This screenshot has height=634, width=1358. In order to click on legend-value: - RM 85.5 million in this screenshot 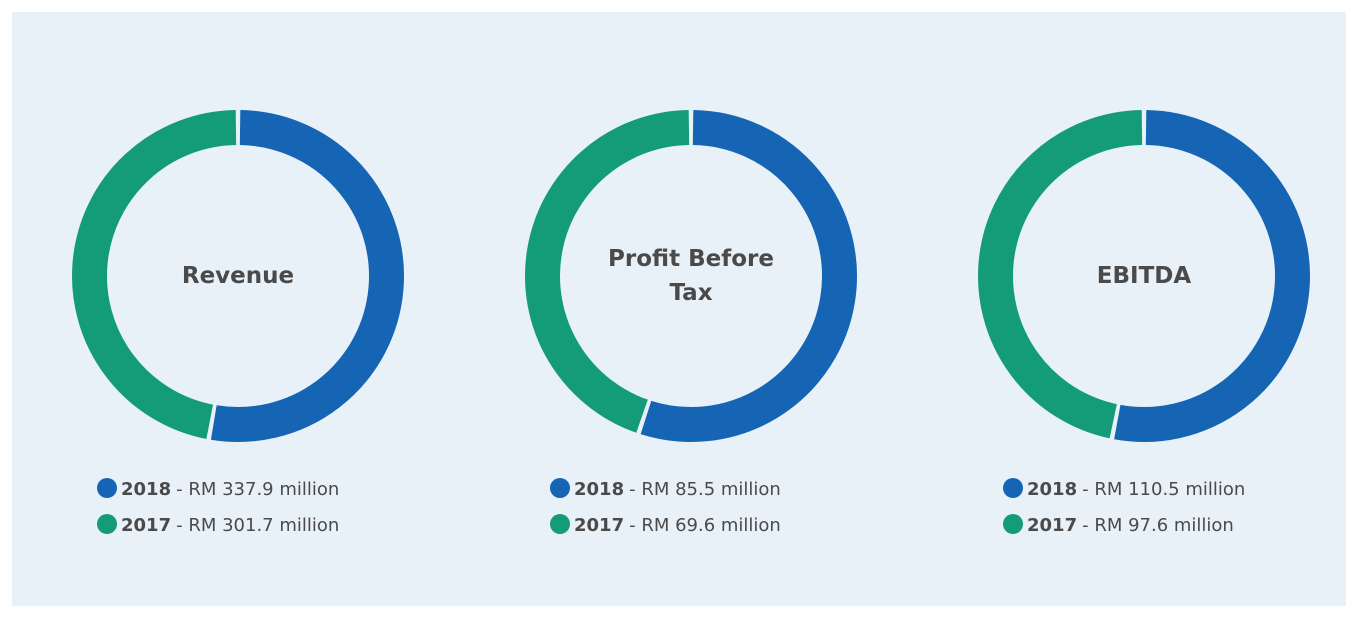, I will do `click(705, 489)`.